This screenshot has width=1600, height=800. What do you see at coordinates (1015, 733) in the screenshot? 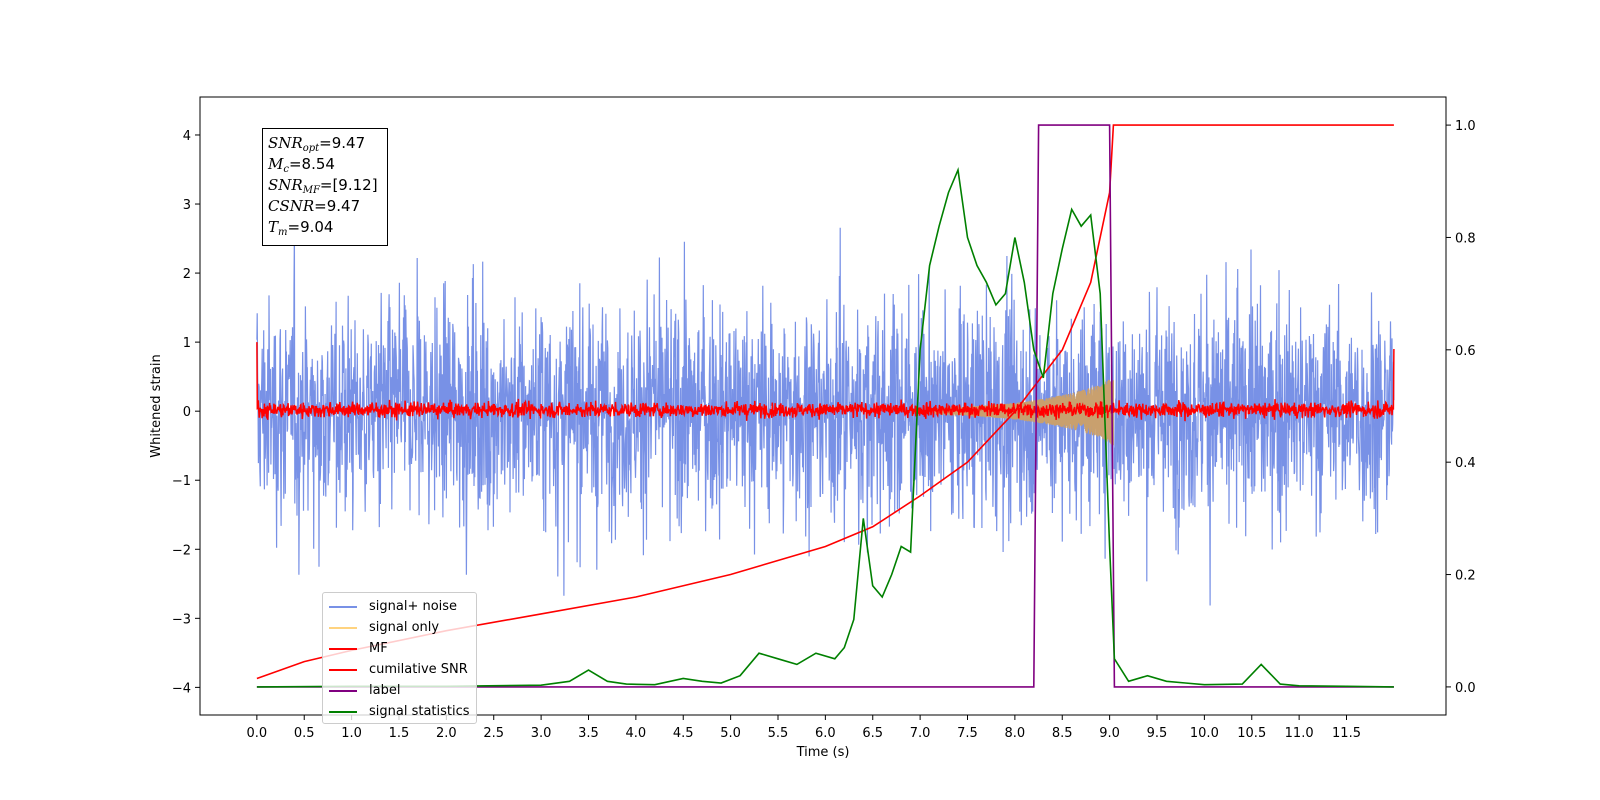
I see `x-tick-label: 8.0` at bounding box center [1015, 733].